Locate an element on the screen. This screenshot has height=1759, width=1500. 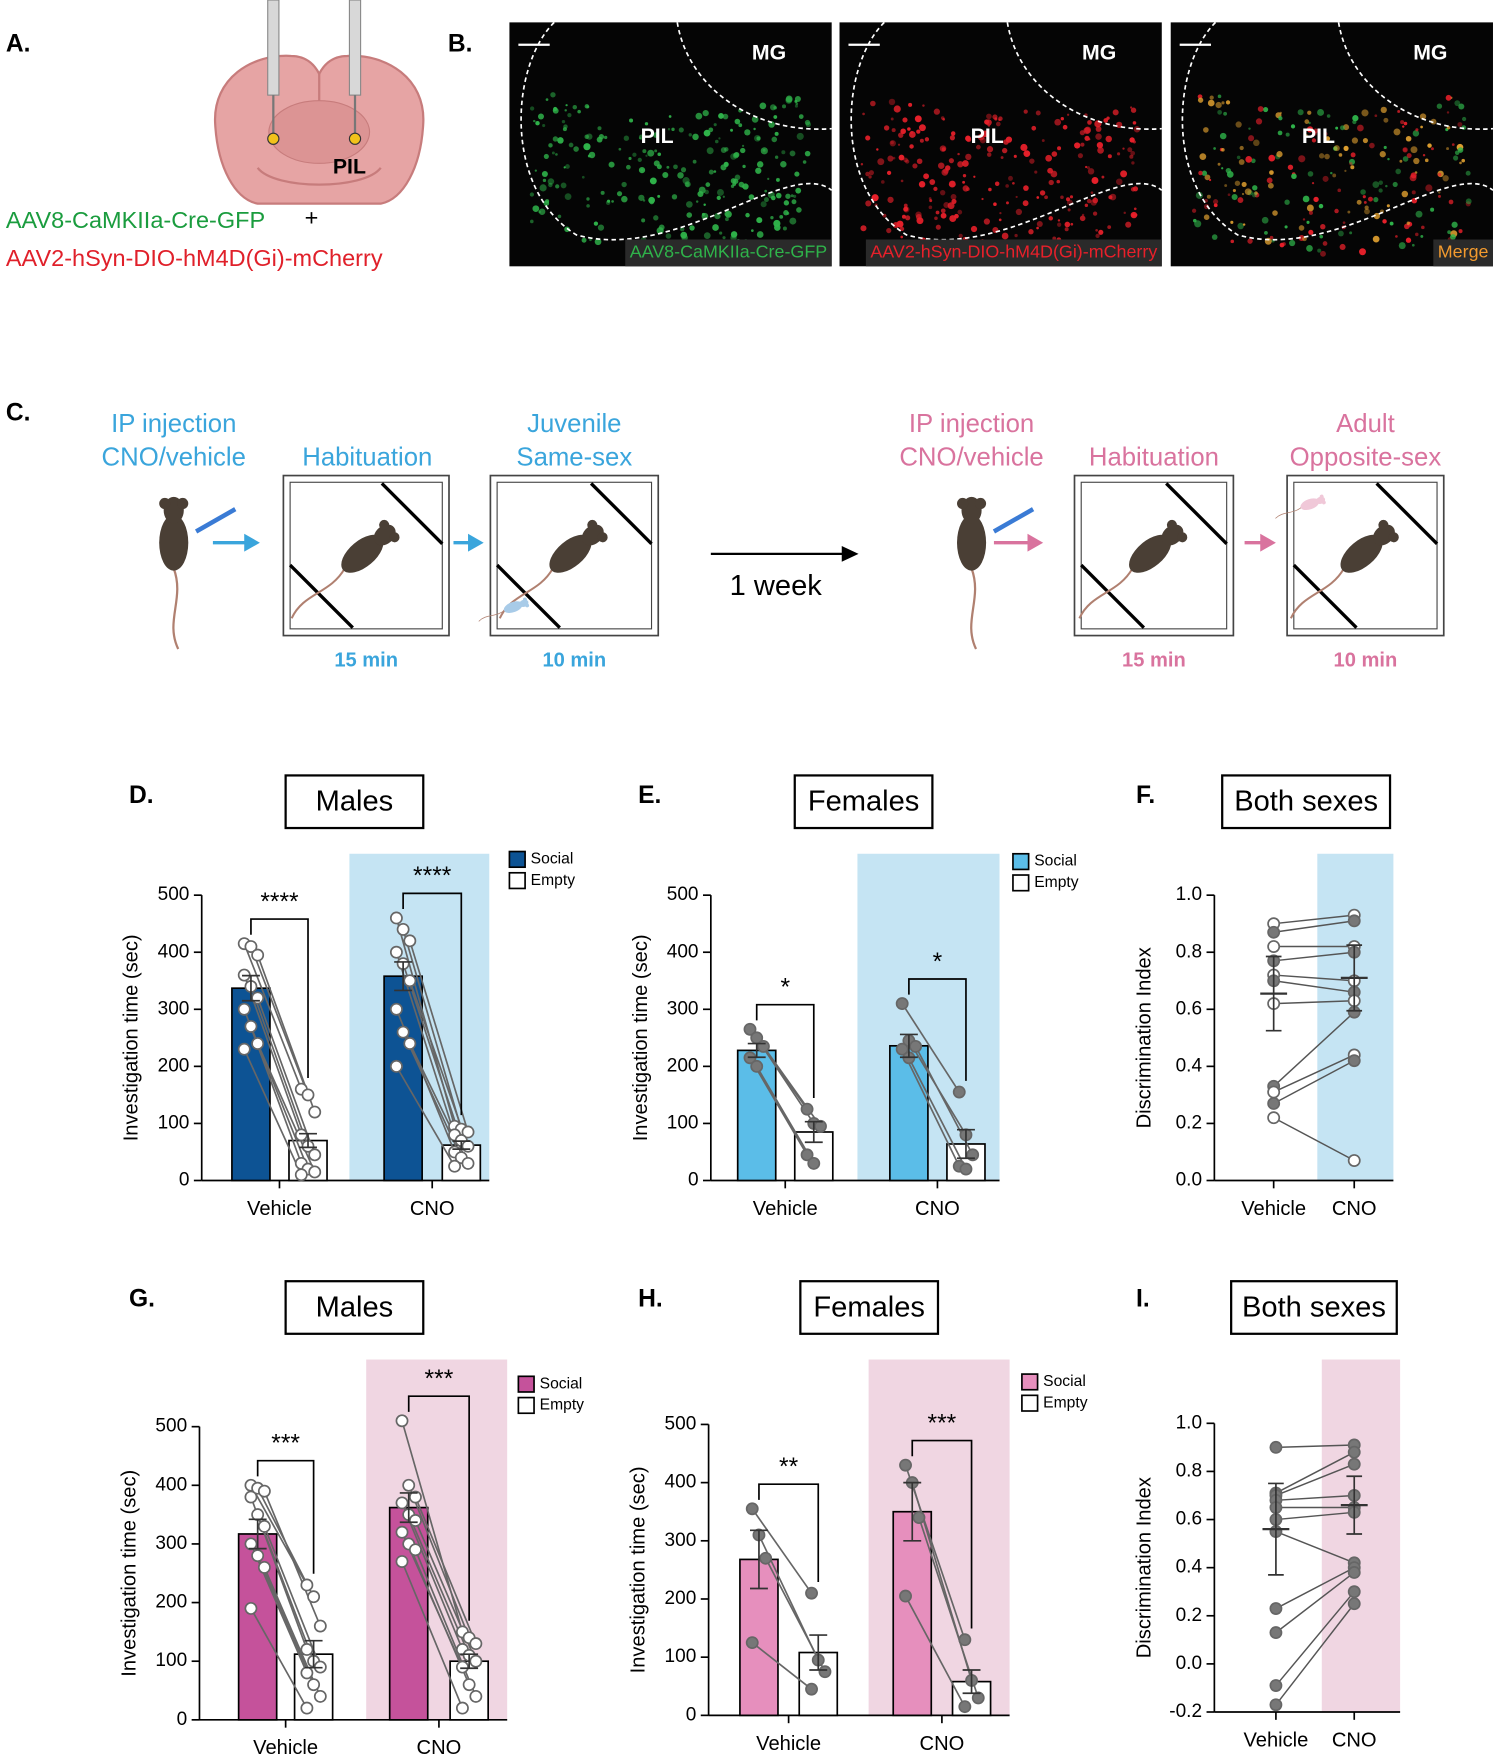
duration-label: 10 min is located at coordinates (1366, 661).